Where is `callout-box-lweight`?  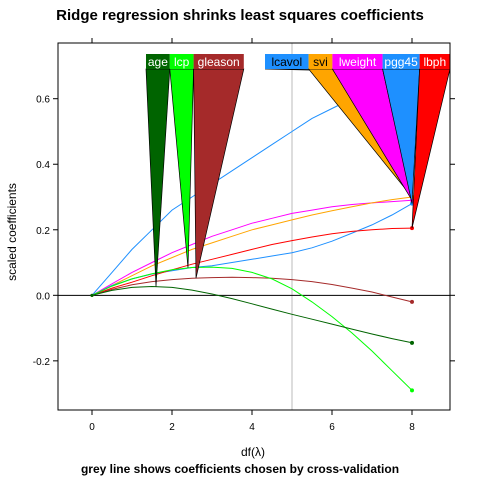
callout-box-lweight is located at coordinates (357, 61).